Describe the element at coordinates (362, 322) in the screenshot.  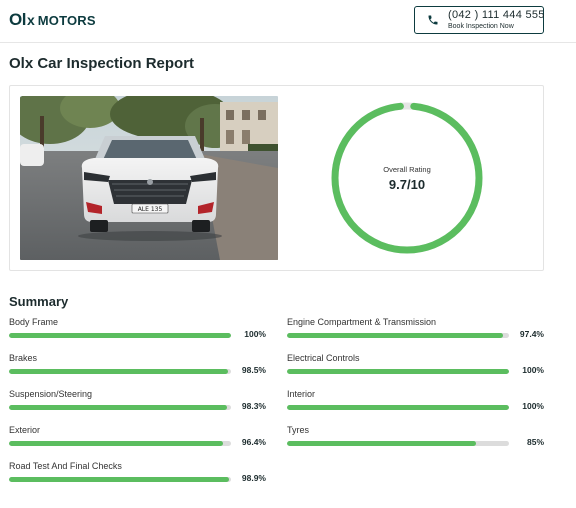
I see `metric-label: Engine Compartment & Transmission` at that location.